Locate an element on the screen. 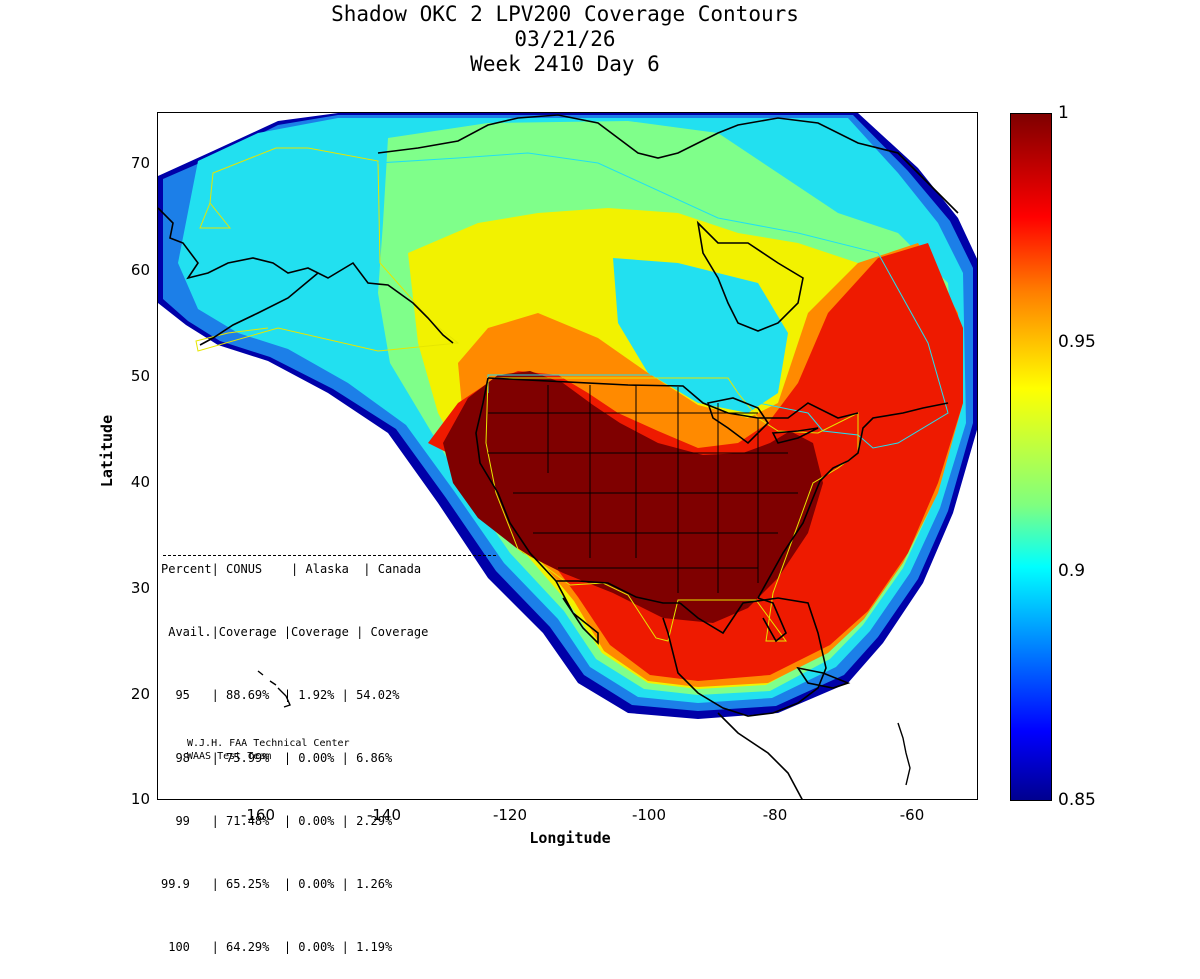  contour-band-darkred is located at coordinates (633, 497).